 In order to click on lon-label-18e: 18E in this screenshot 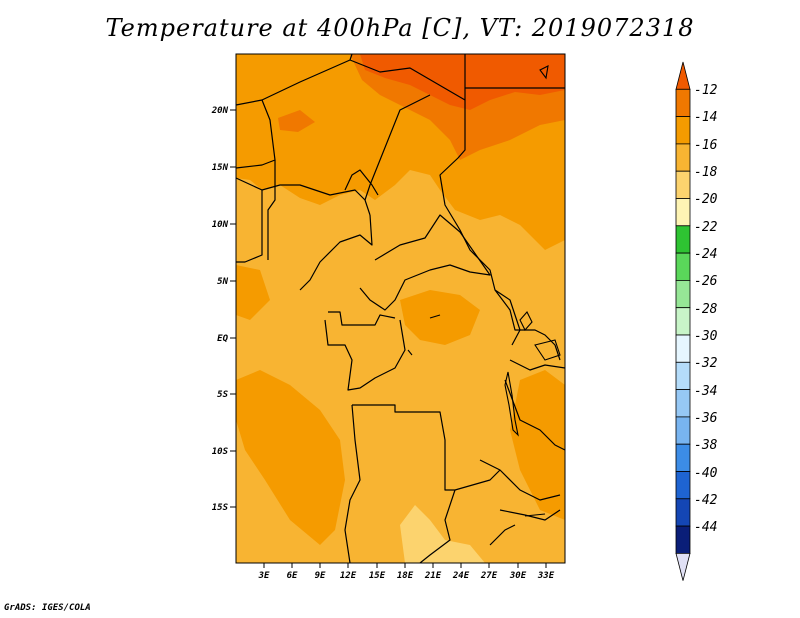, I will do `click(405, 576)`.